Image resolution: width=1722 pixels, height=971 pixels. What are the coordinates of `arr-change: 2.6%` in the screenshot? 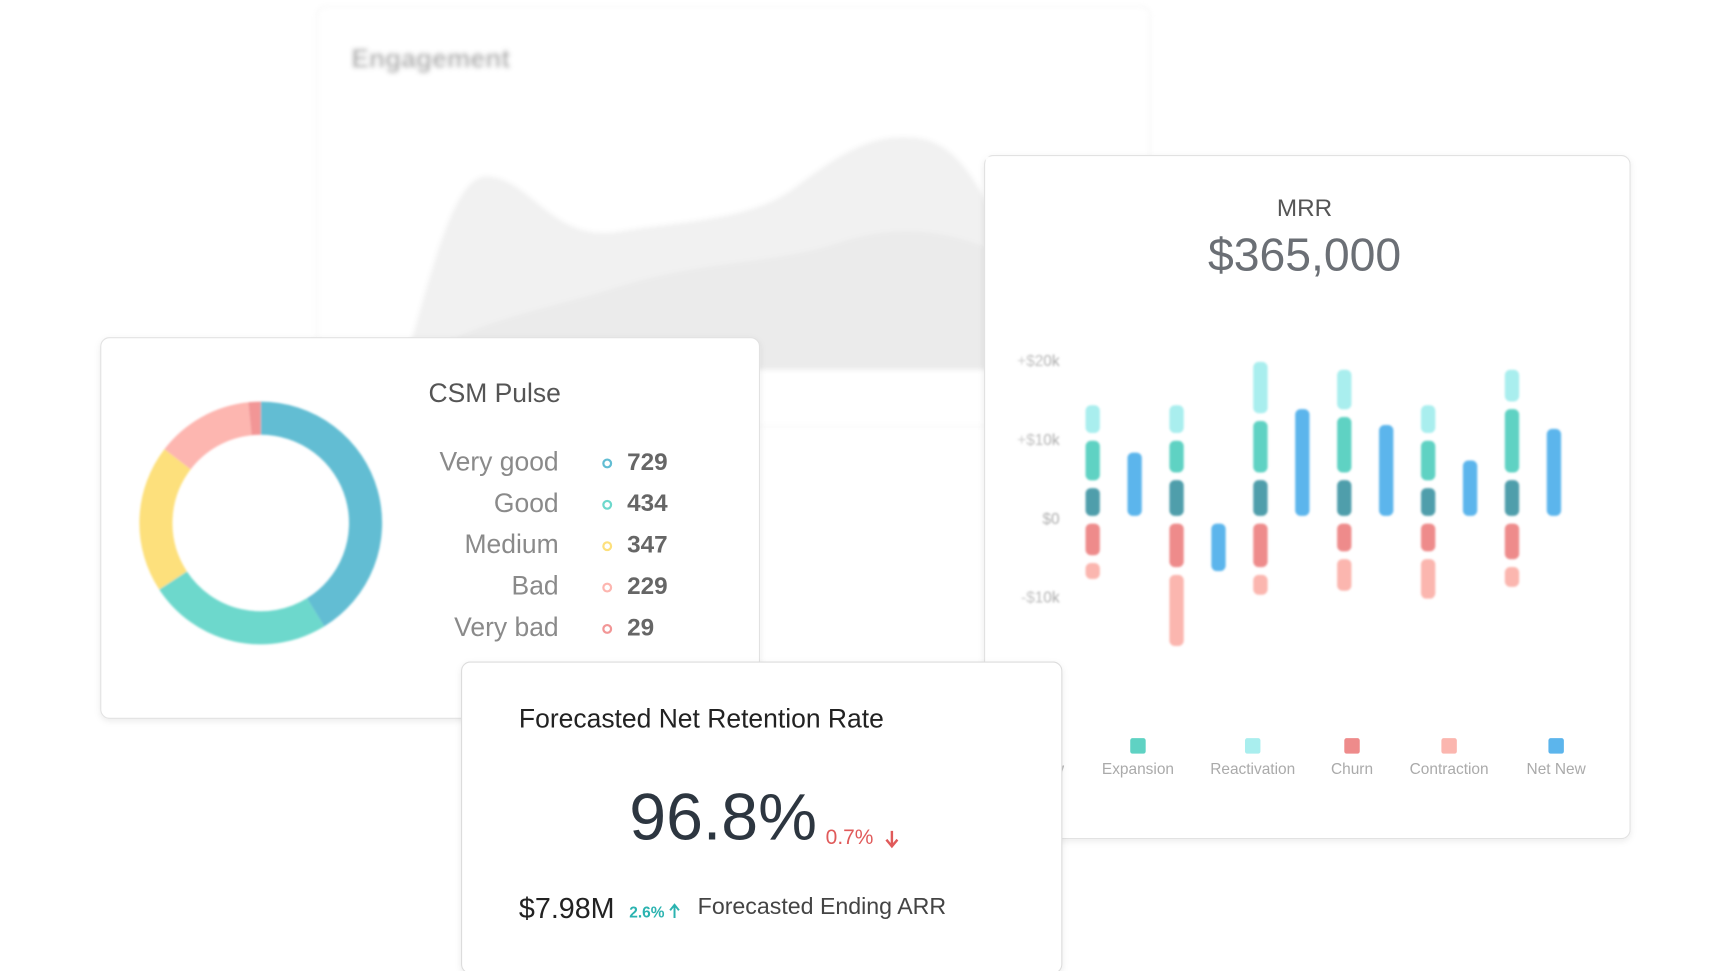 It's located at (646, 913).